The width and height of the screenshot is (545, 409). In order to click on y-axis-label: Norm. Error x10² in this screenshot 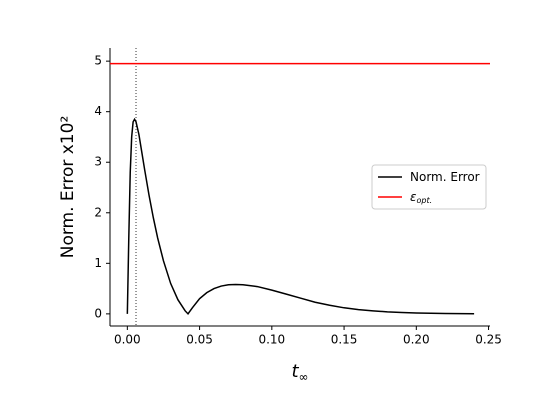, I will do `click(68, 187)`.